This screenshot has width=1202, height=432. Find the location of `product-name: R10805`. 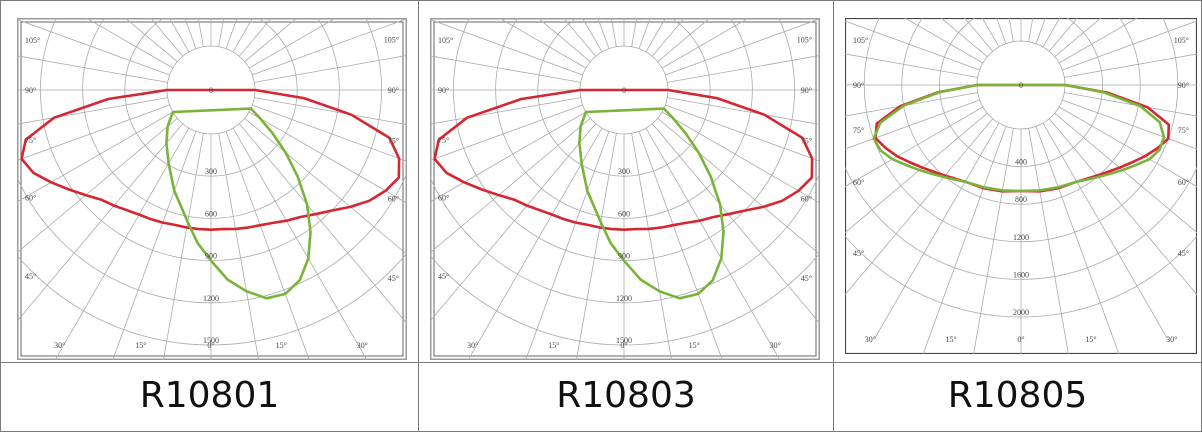

product-name: R10805 is located at coordinates (1017, 395).